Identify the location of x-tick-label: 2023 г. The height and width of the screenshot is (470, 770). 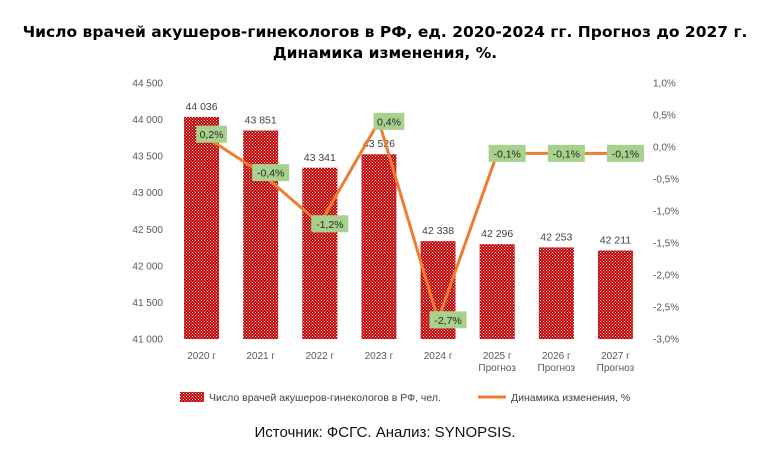
(379, 356).